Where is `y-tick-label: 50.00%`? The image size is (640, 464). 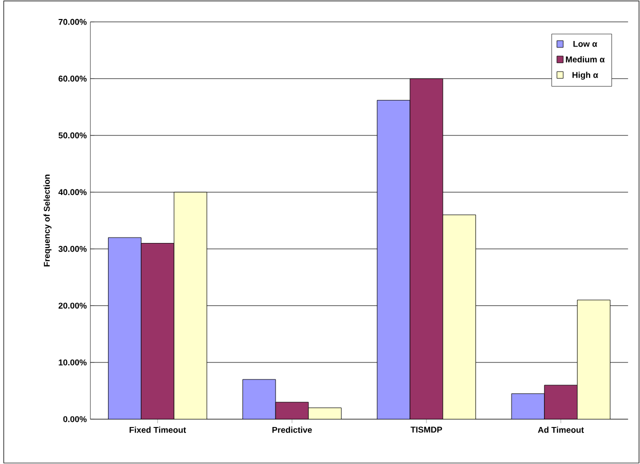
y-tick-label: 50.00% is located at coordinates (72, 135).